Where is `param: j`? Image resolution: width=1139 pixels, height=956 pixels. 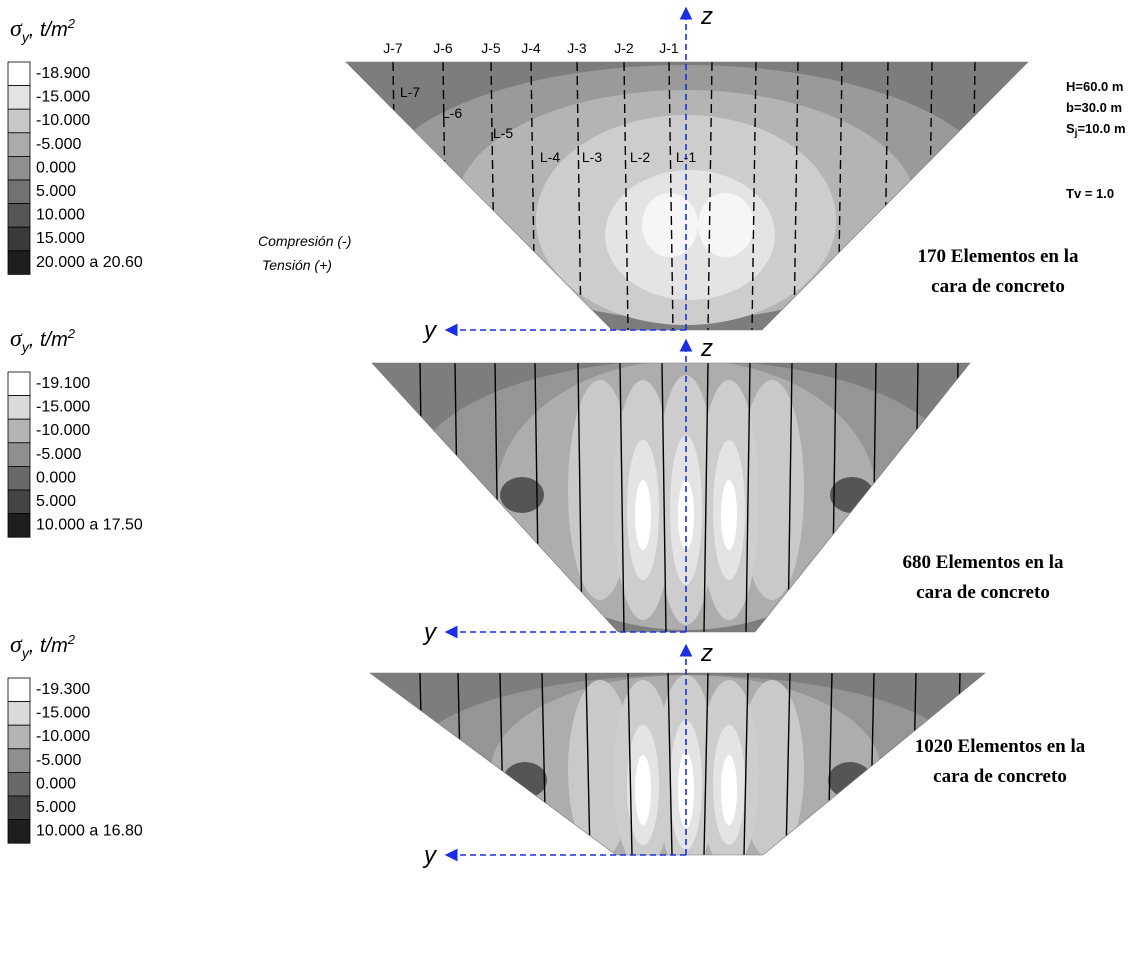
param: j is located at coordinates (1076, 133).